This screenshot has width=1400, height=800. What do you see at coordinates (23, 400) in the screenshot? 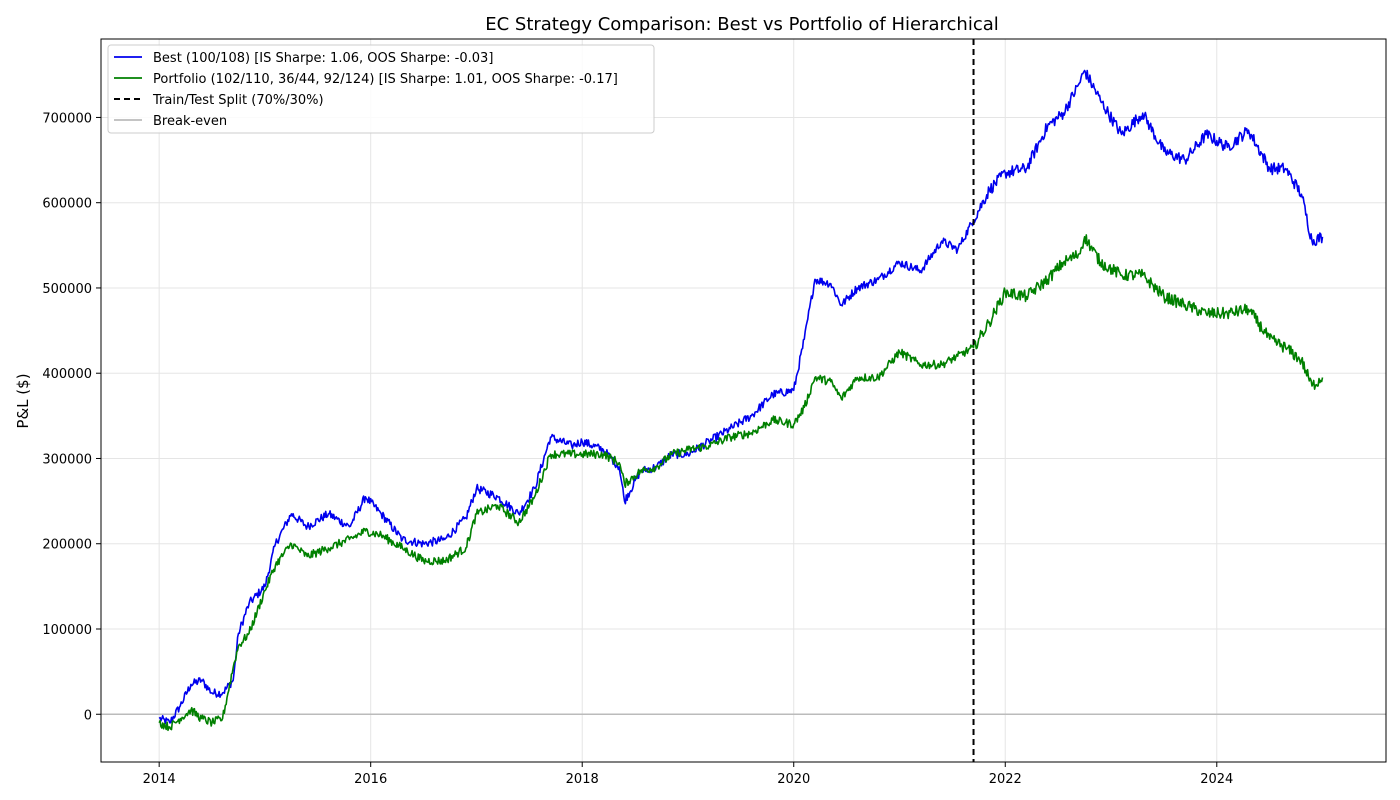
I see `y-axis-label: P&L ($)` at bounding box center [23, 400].